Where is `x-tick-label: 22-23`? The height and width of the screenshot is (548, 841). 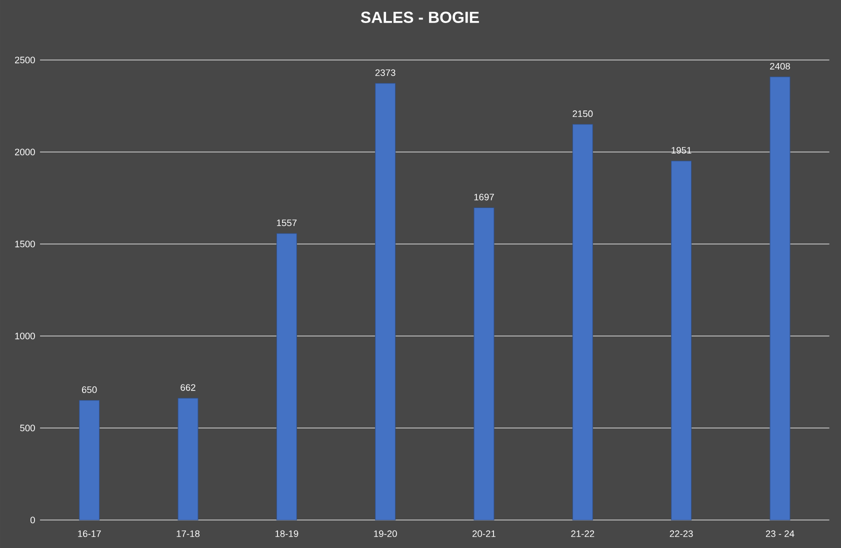
x-tick-label: 22-23 is located at coordinates (681, 533).